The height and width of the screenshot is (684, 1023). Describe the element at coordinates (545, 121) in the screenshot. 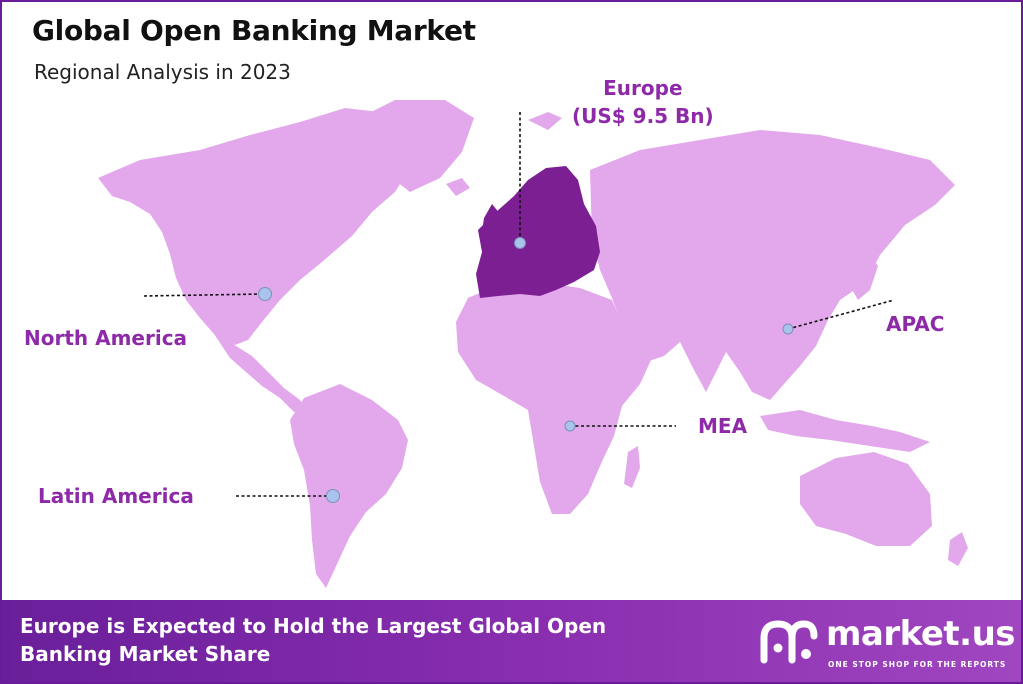

I see `svalbard-landmass` at that location.